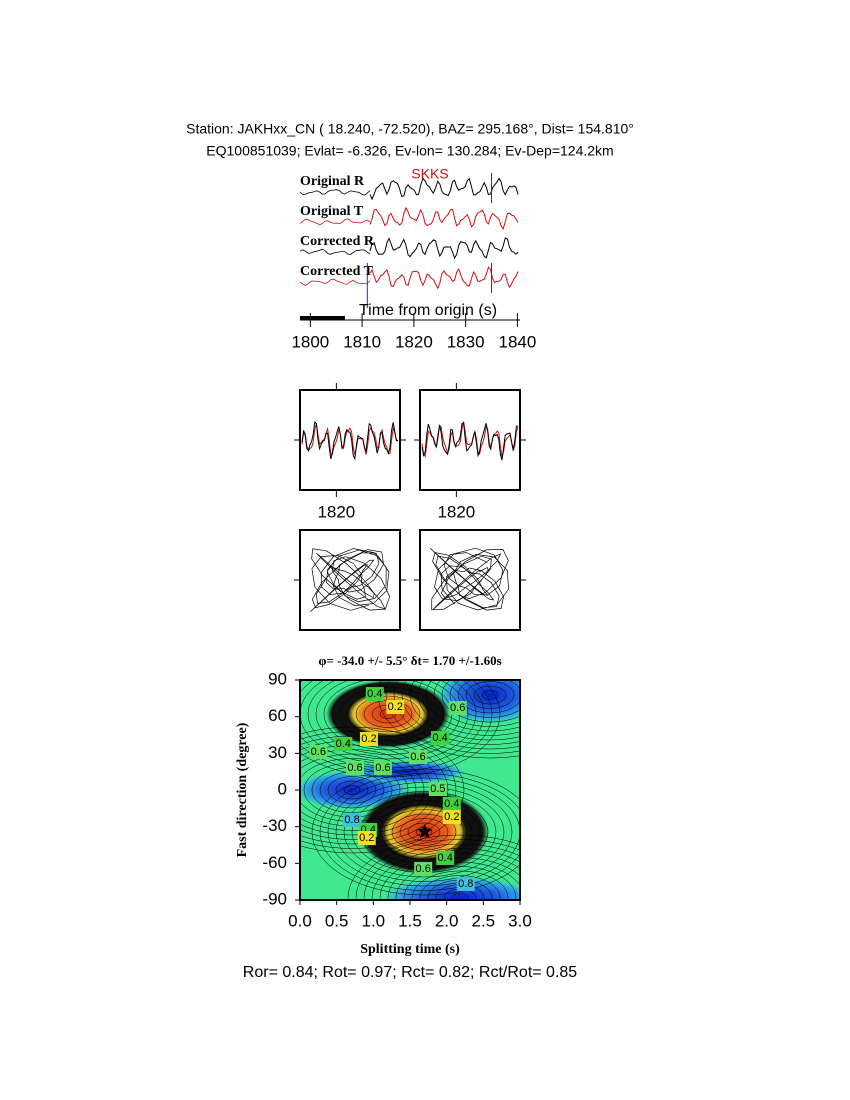  What do you see at coordinates (274, 898) in the screenshot?
I see `y-tick-label: -90` at bounding box center [274, 898].